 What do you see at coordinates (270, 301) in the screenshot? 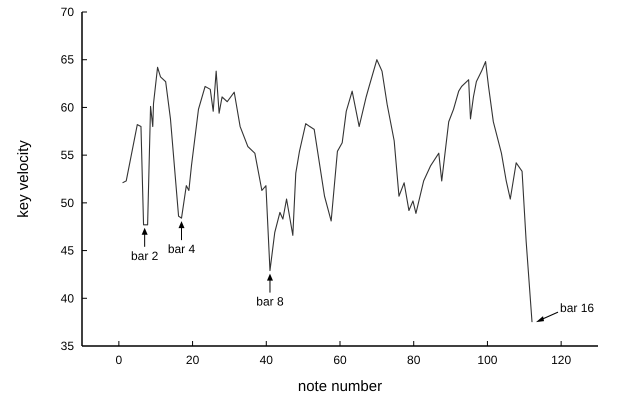
I see `annotation: bar 8` at bounding box center [270, 301].